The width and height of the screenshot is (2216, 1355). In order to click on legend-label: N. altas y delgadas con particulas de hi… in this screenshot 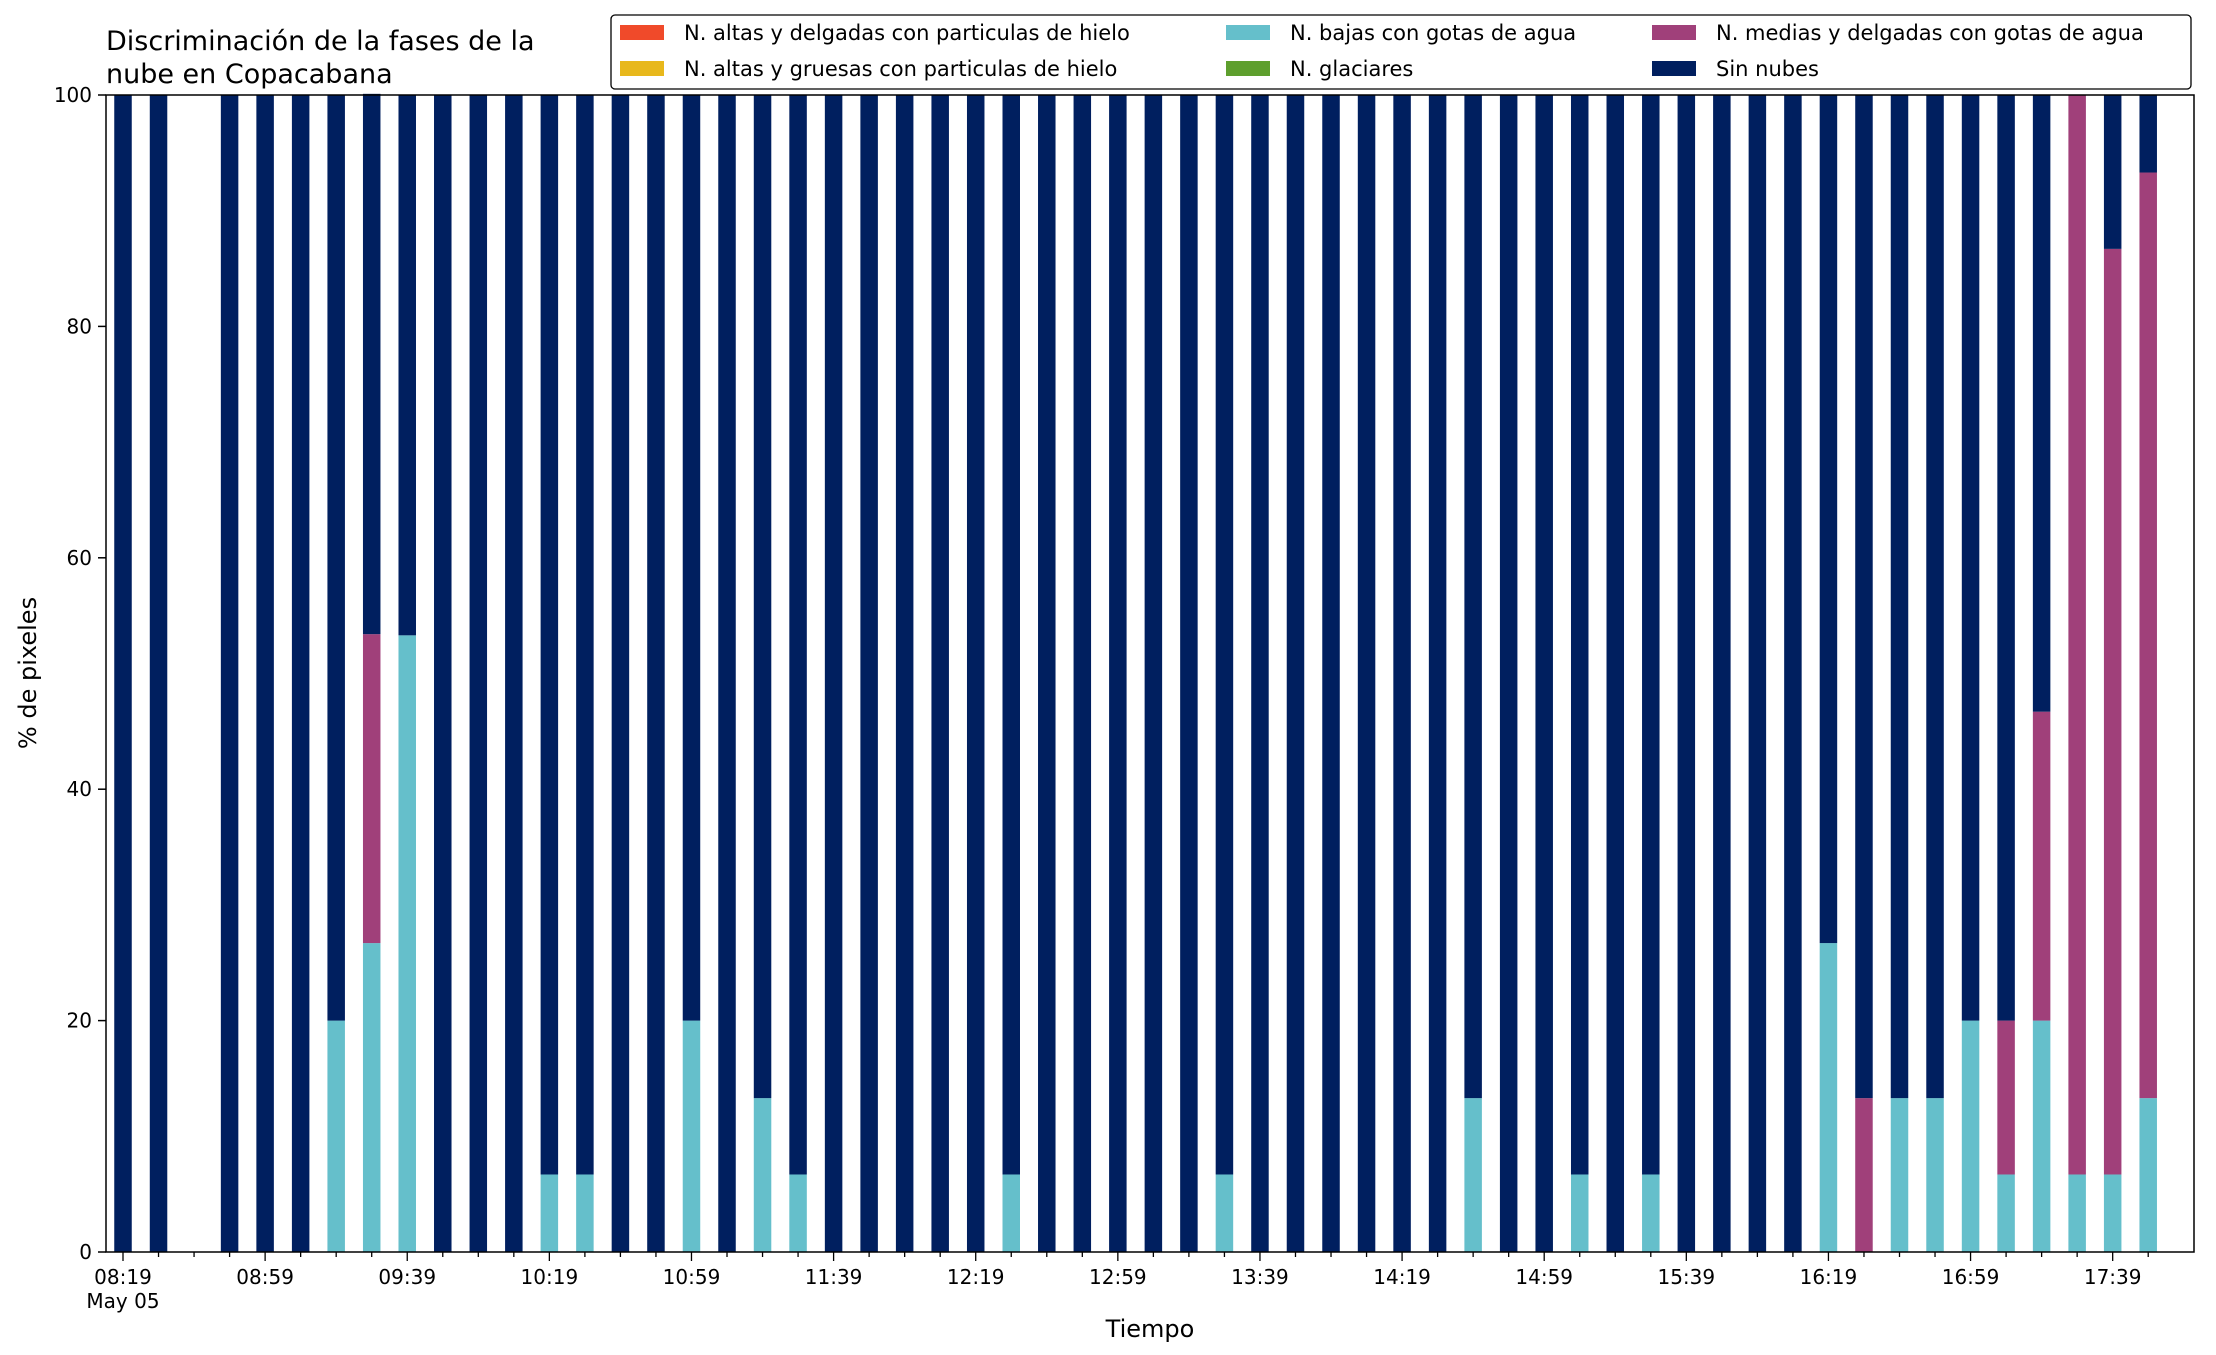, I will do `click(907, 33)`.